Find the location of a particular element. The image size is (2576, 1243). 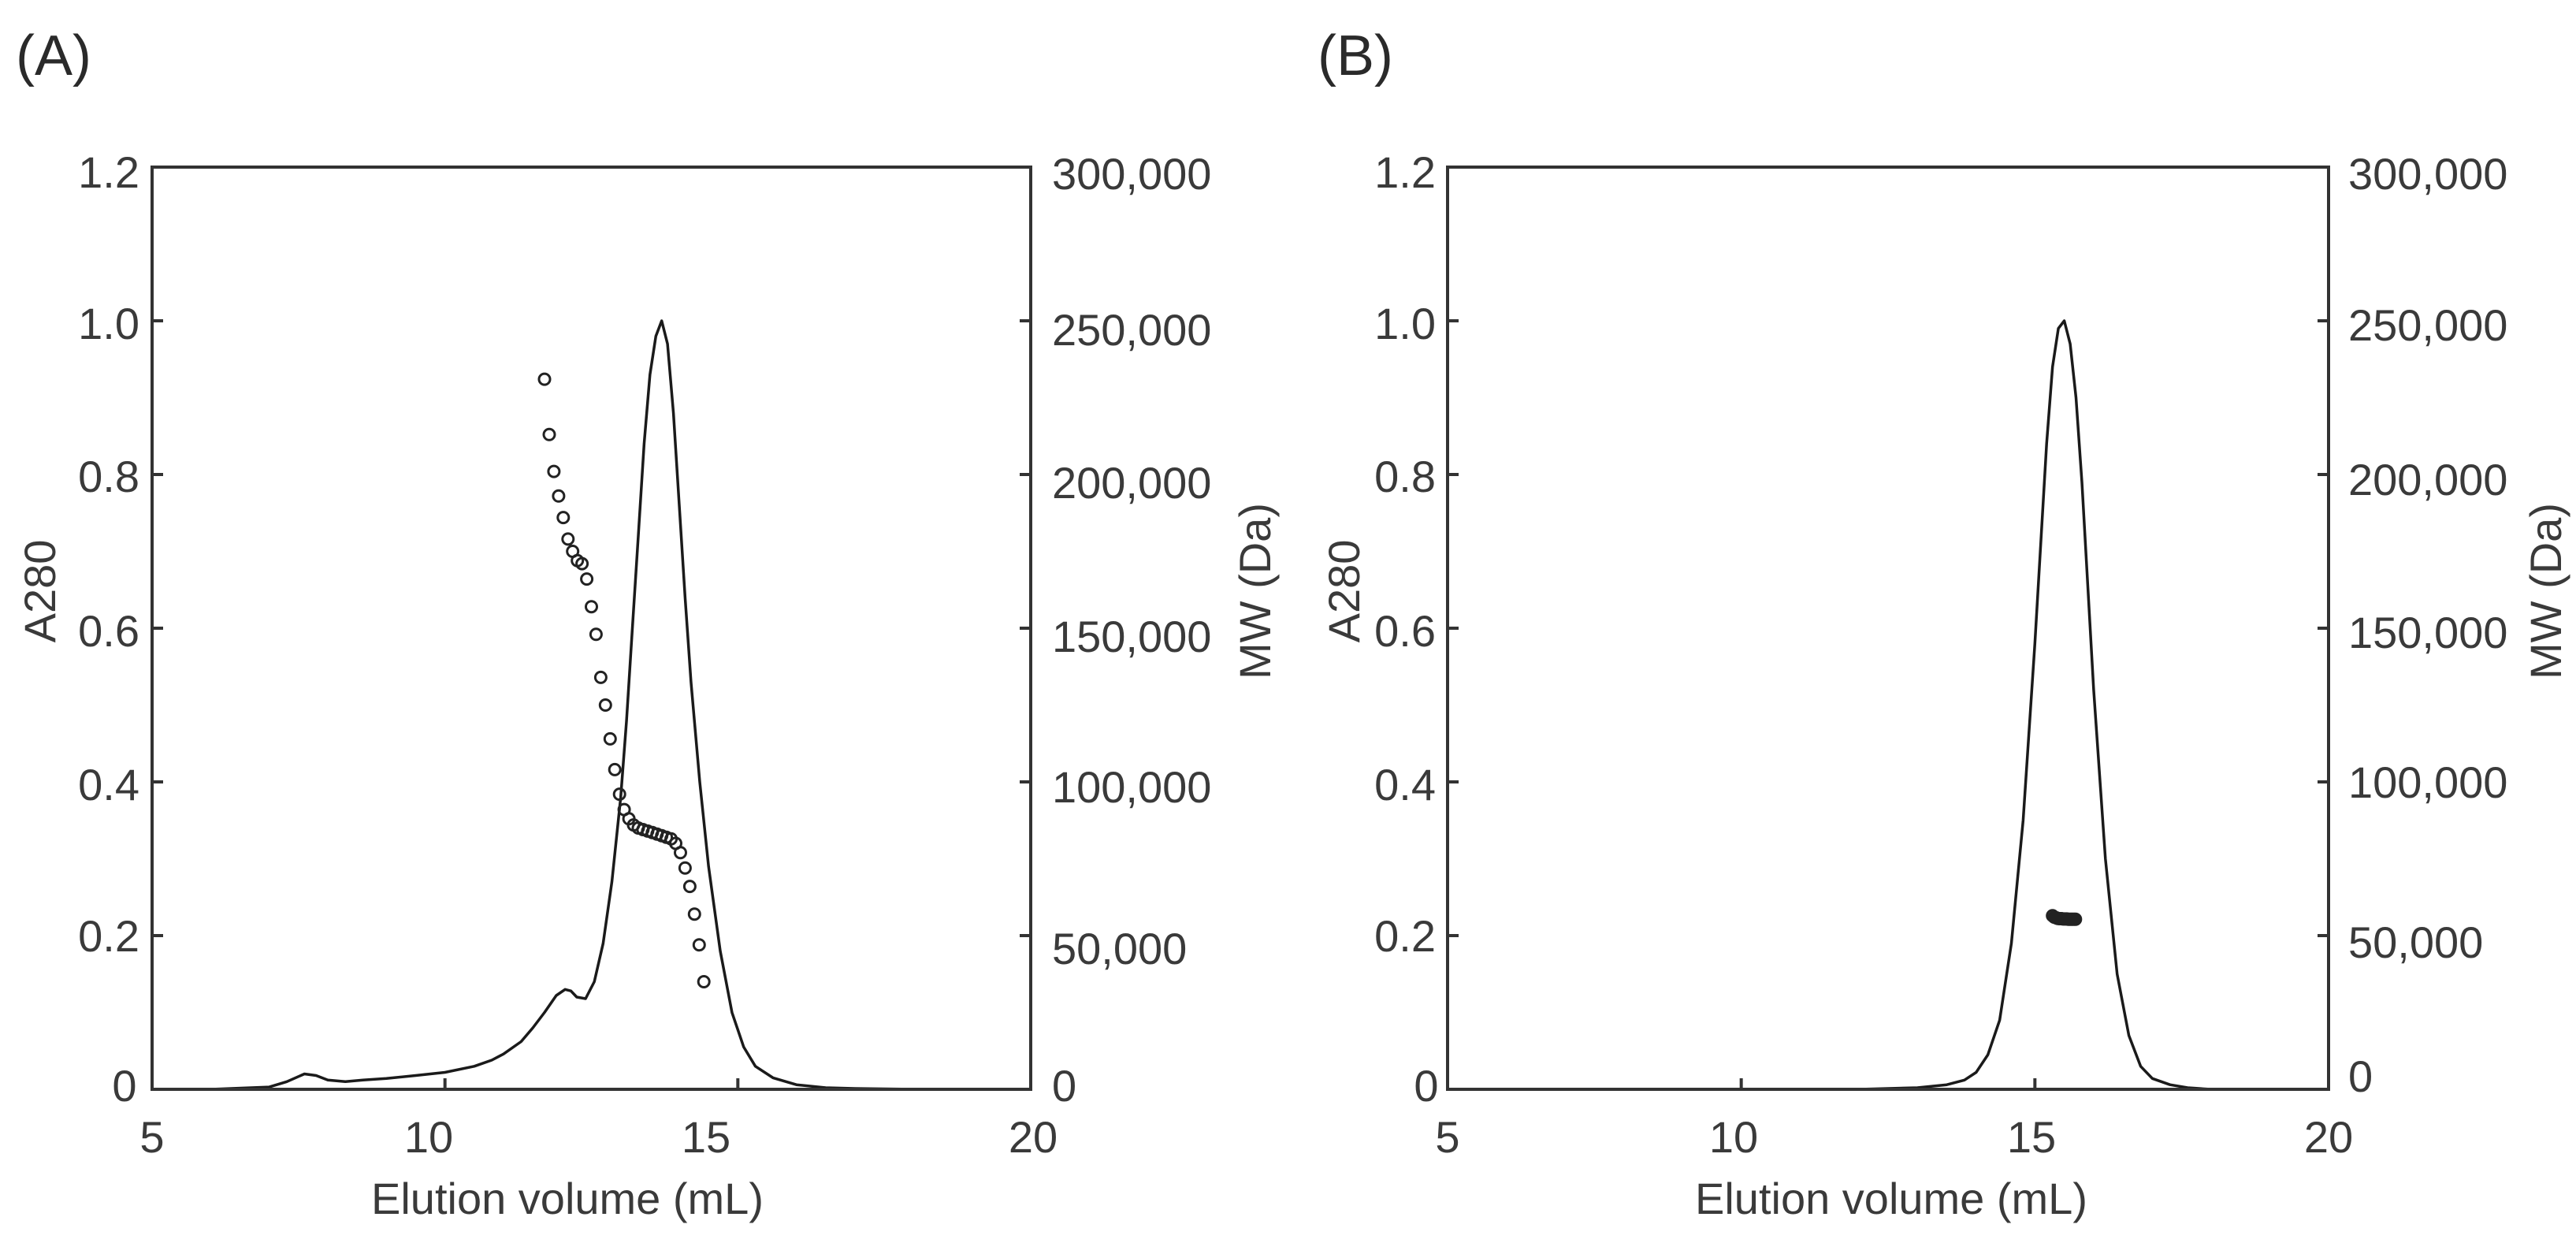

panel-b-y2-tick-label: 0 is located at coordinates (2360, 1076).